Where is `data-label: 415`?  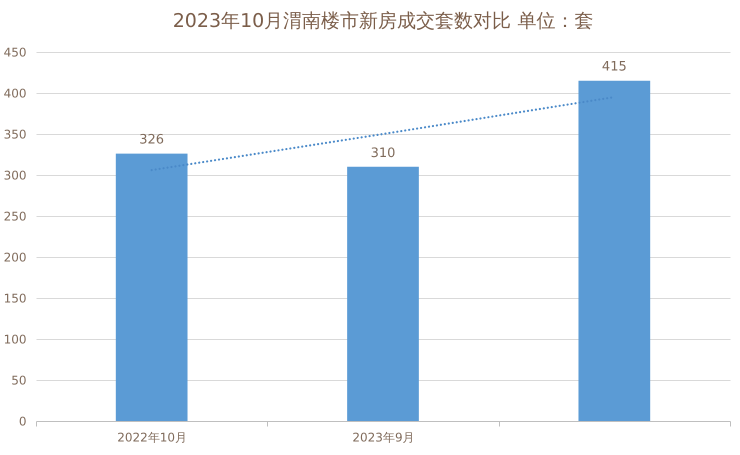 data-label: 415 is located at coordinates (614, 67).